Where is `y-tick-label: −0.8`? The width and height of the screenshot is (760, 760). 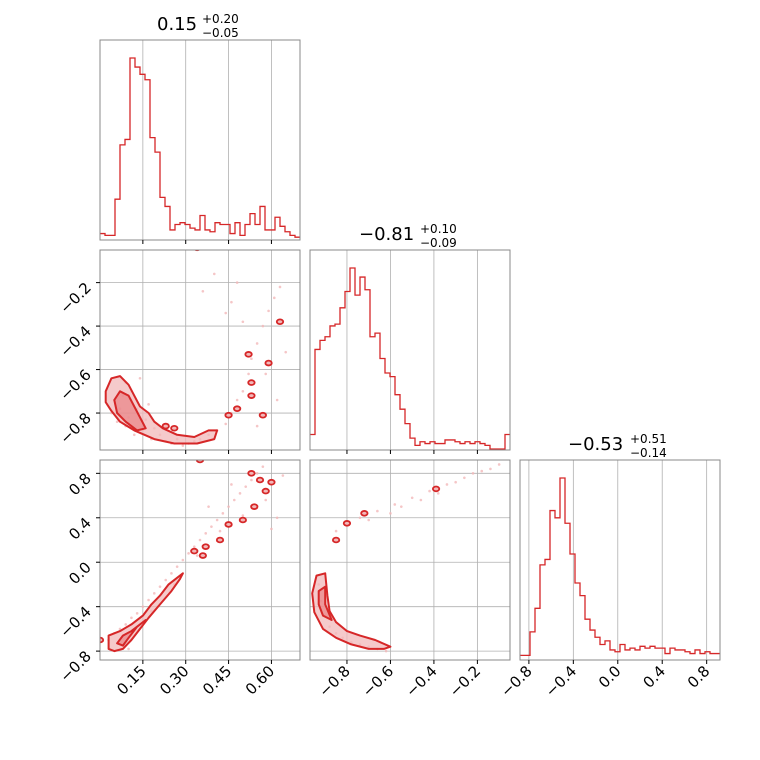
y-tick-label: −0.8 is located at coordinates (75, 666).